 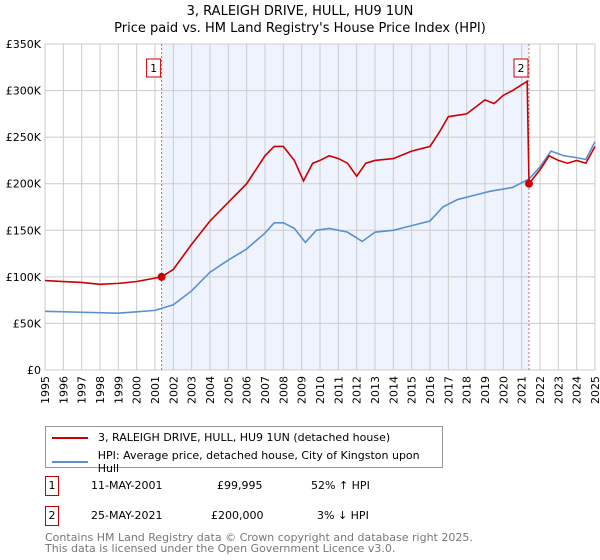 What do you see at coordinates (82, 390) in the screenshot?
I see `x-tick-label: 1997` at bounding box center [82, 390].